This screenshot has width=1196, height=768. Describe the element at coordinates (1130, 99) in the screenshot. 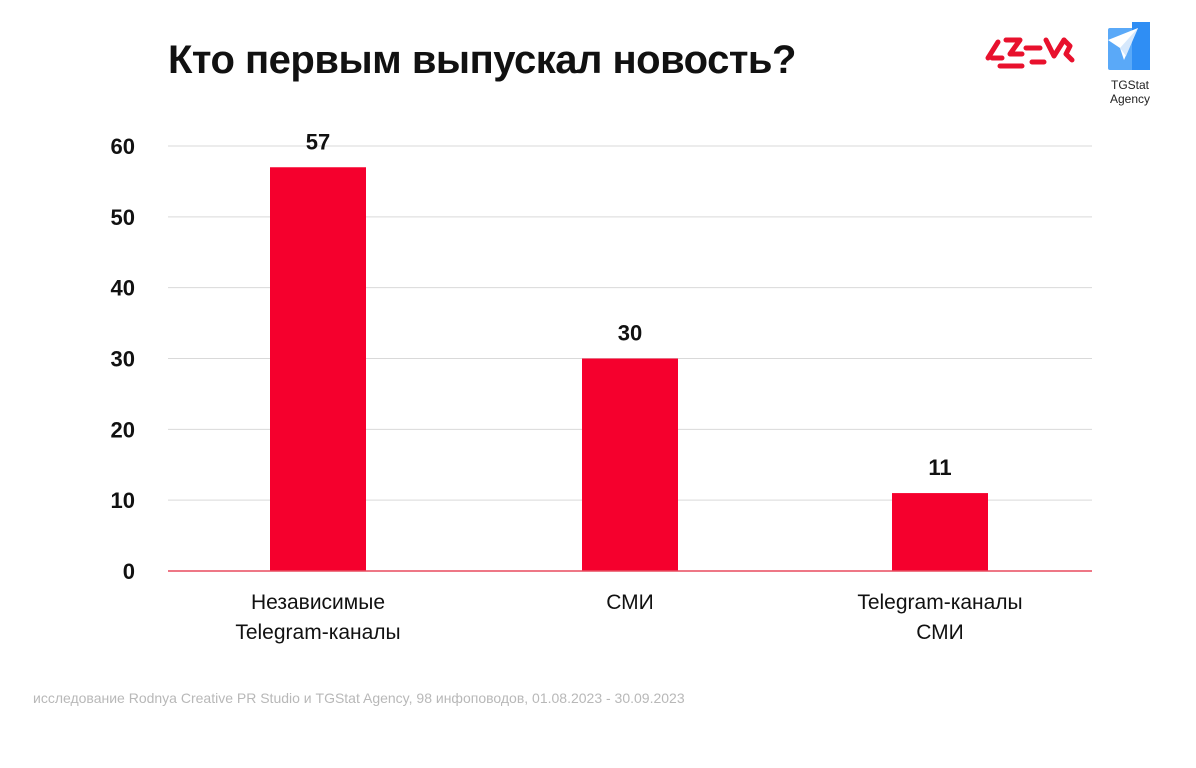

I see `tgstat-caption-line2: Agency` at that location.